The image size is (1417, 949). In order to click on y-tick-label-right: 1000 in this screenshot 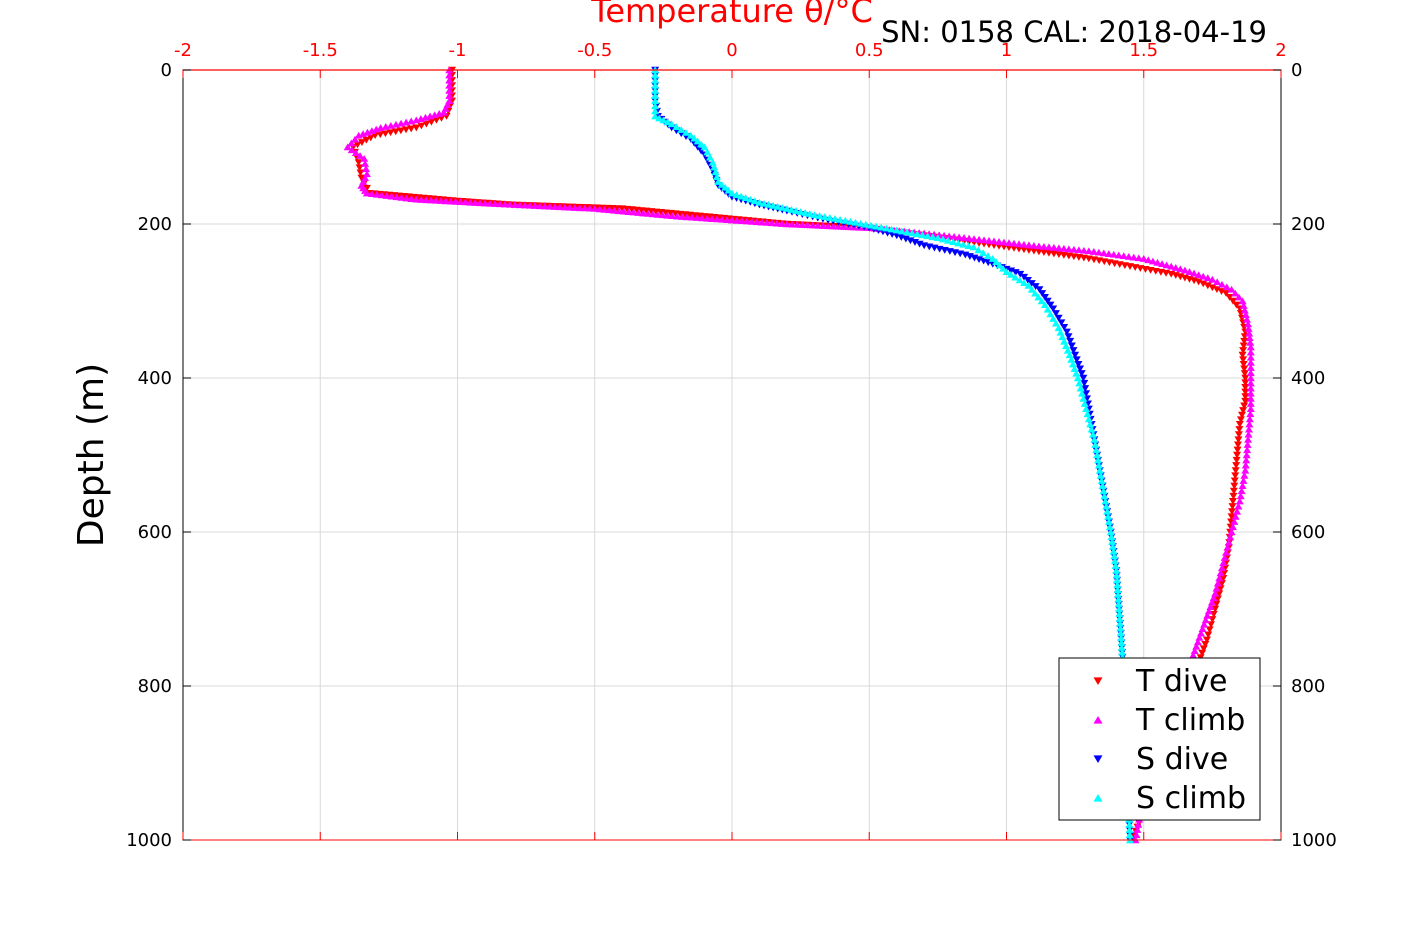, I will do `click(1314, 840)`.